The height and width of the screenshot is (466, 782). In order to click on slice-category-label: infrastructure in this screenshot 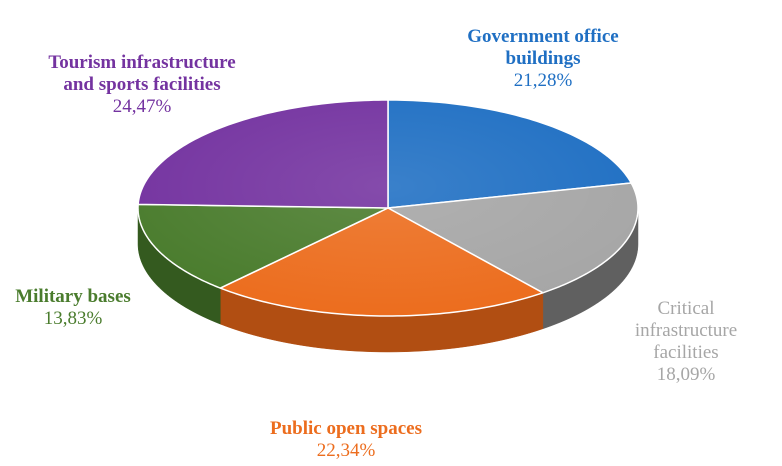, I will do `click(686, 330)`.